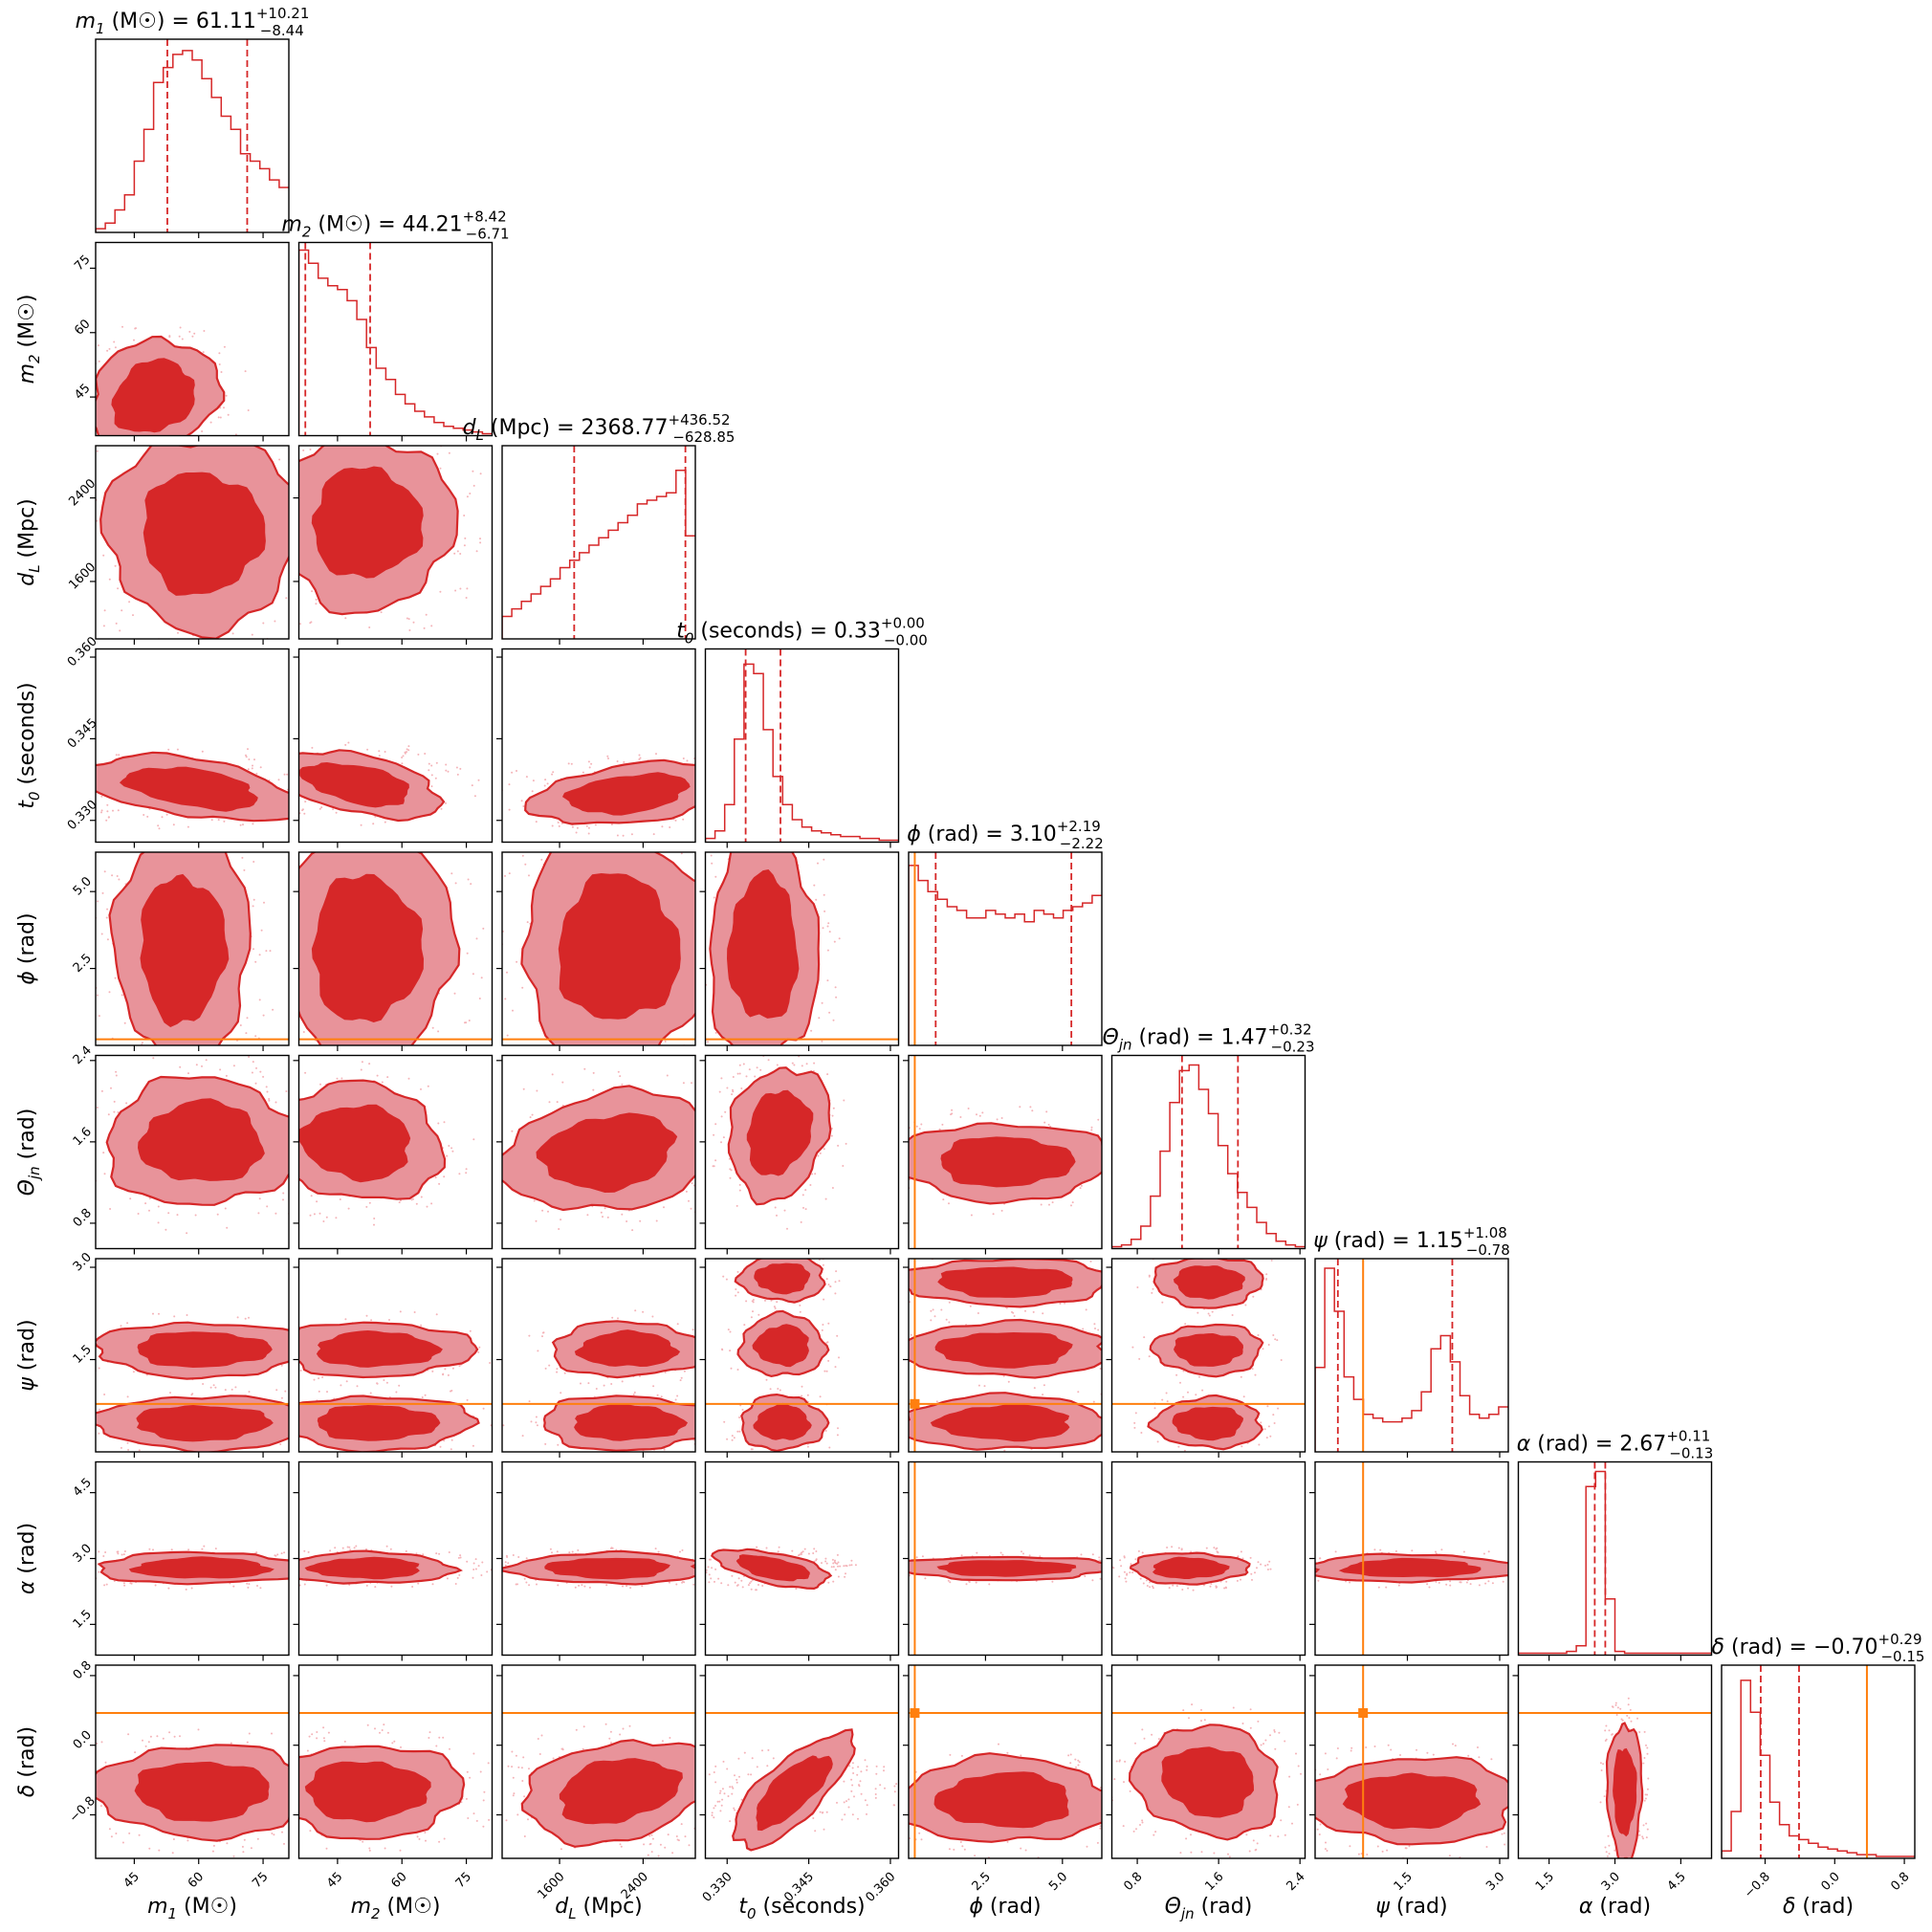 Image resolution: width=1932 pixels, height=1932 pixels. Describe the element at coordinates (1208, 1038) in the screenshot. I see `panel-title-theta: Θjn (rad) = 1.47+0.32 −0.23` at that location.